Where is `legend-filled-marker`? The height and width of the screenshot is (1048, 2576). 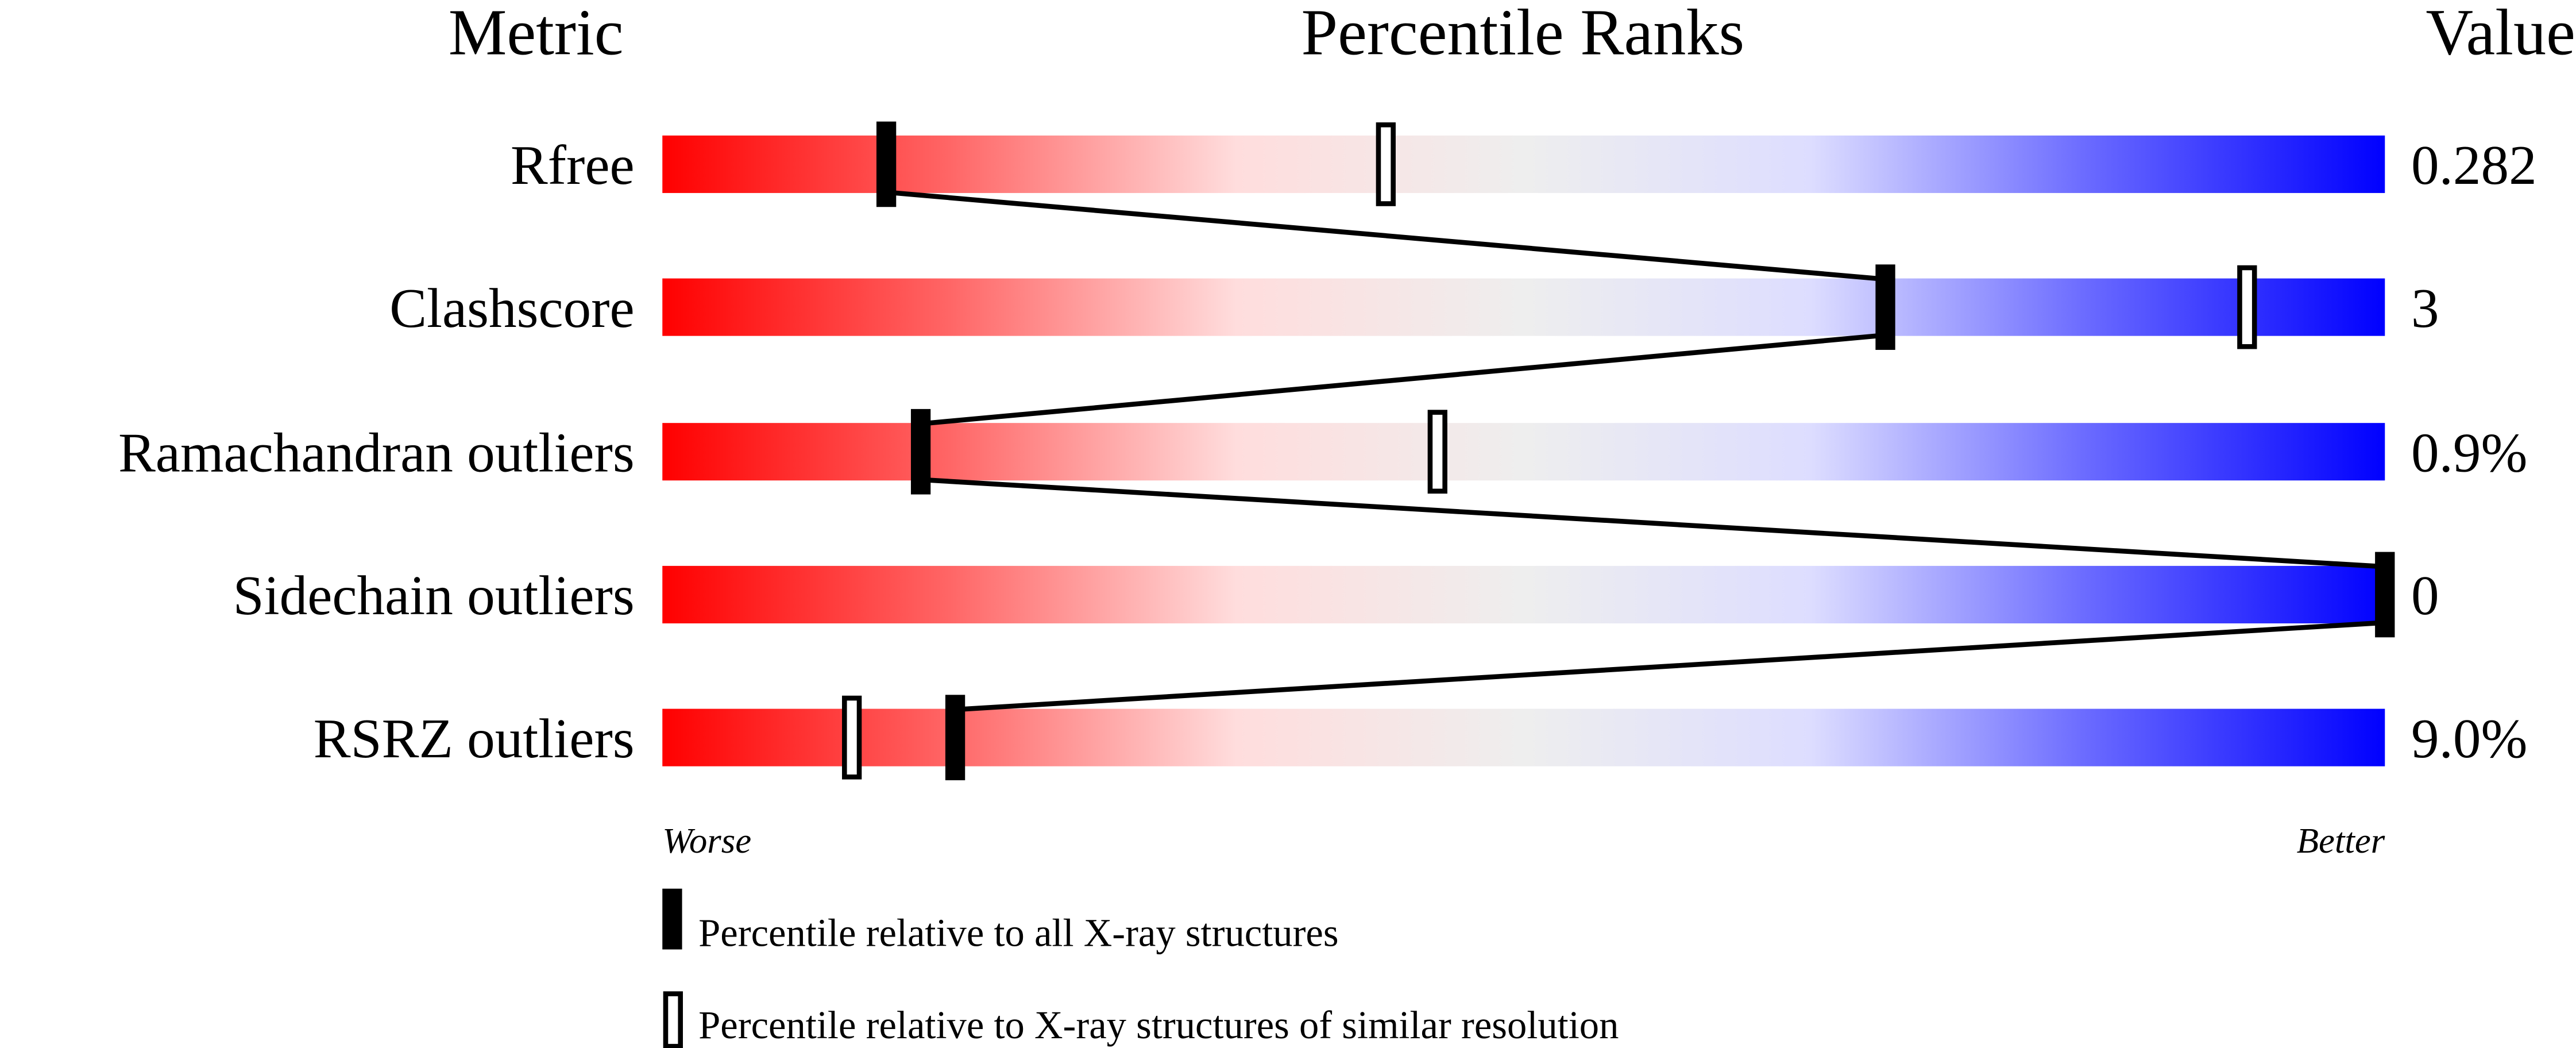 legend-filled-marker is located at coordinates (672, 919).